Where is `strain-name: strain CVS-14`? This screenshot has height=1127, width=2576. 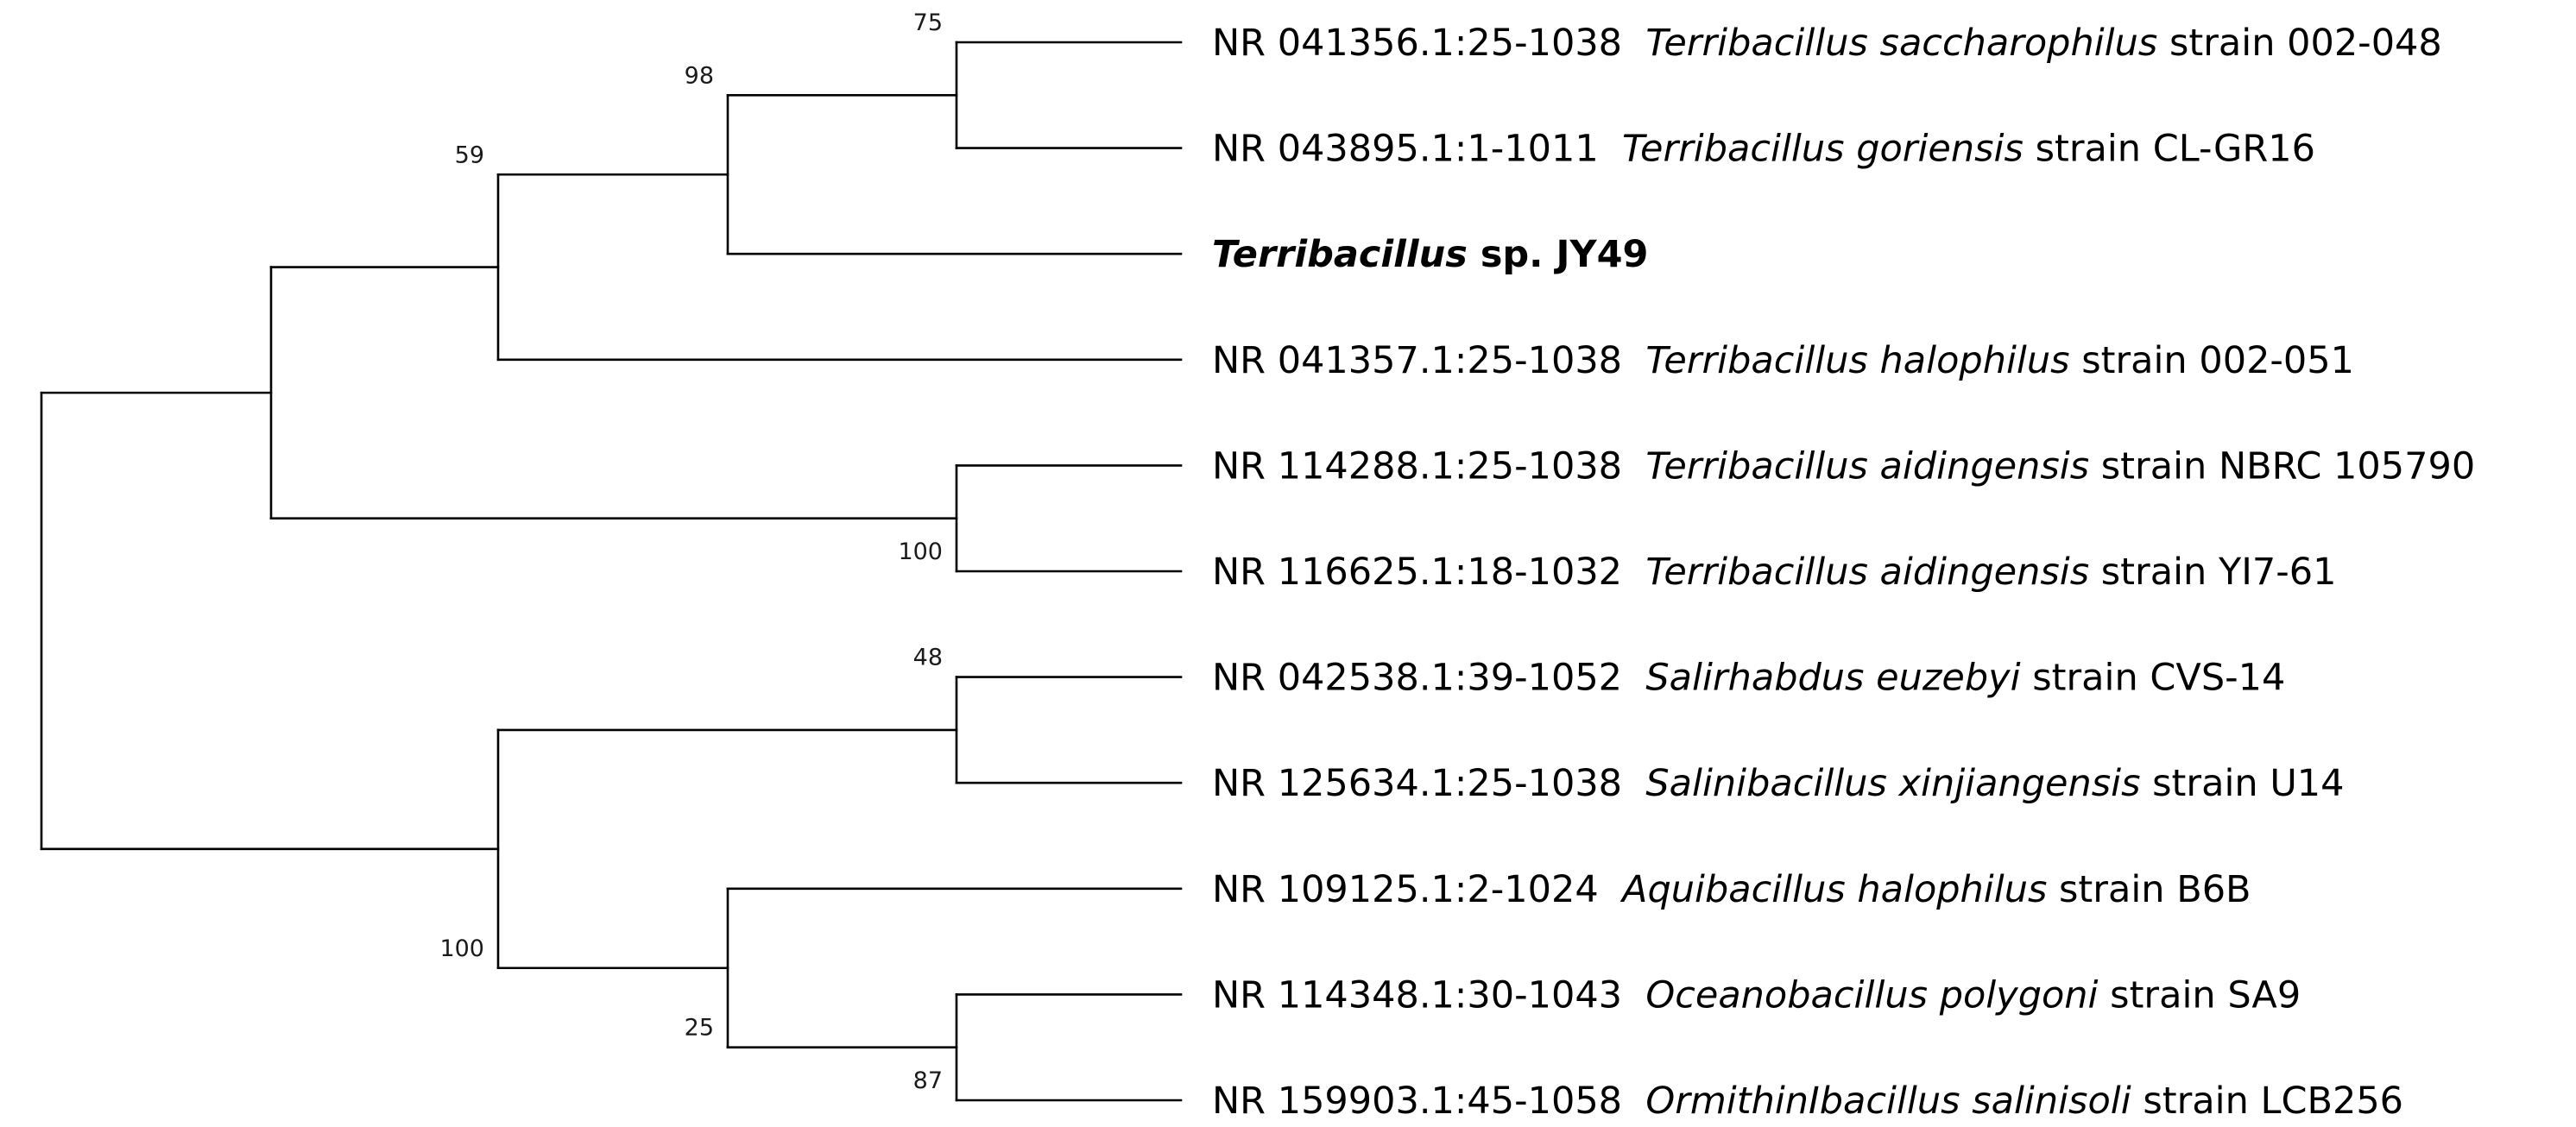
strain-name: strain CVS-14 is located at coordinates (2158, 678).